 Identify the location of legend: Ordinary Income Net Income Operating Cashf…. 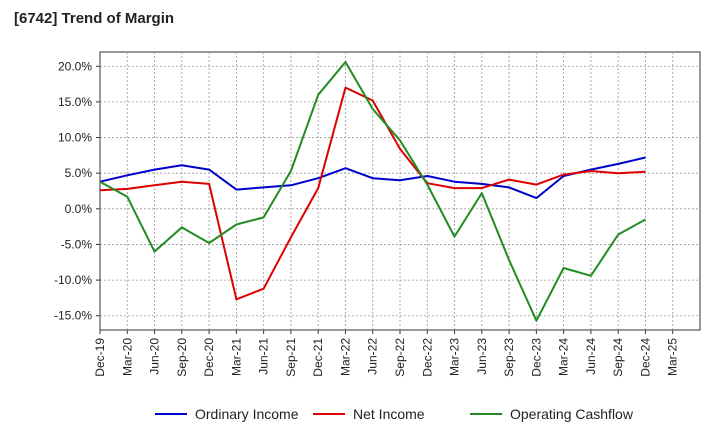
(394, 414).